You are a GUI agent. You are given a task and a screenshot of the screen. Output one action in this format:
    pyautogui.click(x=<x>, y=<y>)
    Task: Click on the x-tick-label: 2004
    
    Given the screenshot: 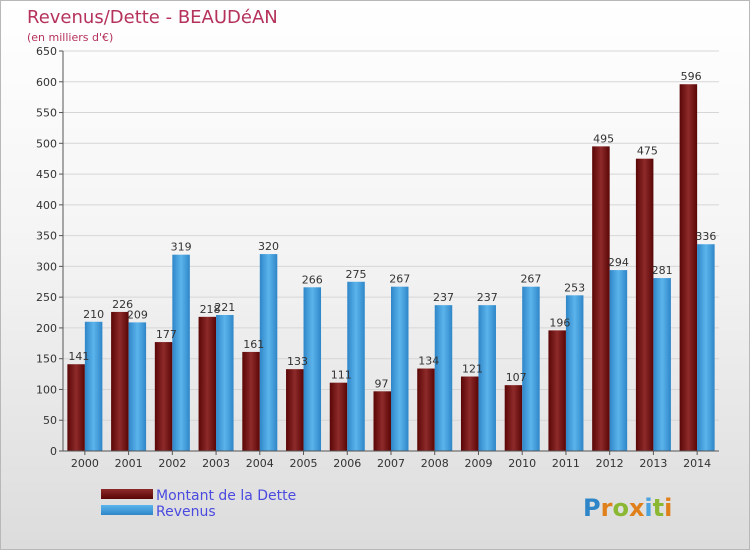 What is the action you would take?
    pyautogui.click(x=260, y=463)
    